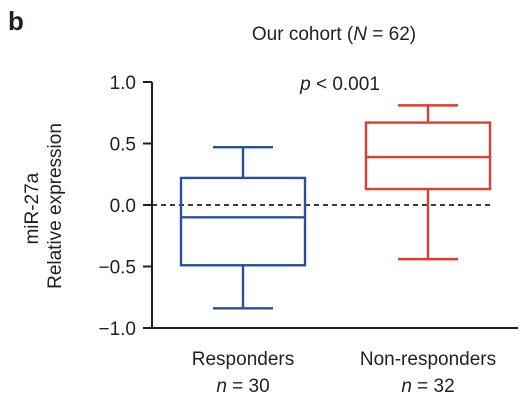 This screenshot has height=410, width=524. What do you see at coordinates (243, 359) in the screenshot?
I see `x-category-label: Responders` at bounding box center [243, 359].